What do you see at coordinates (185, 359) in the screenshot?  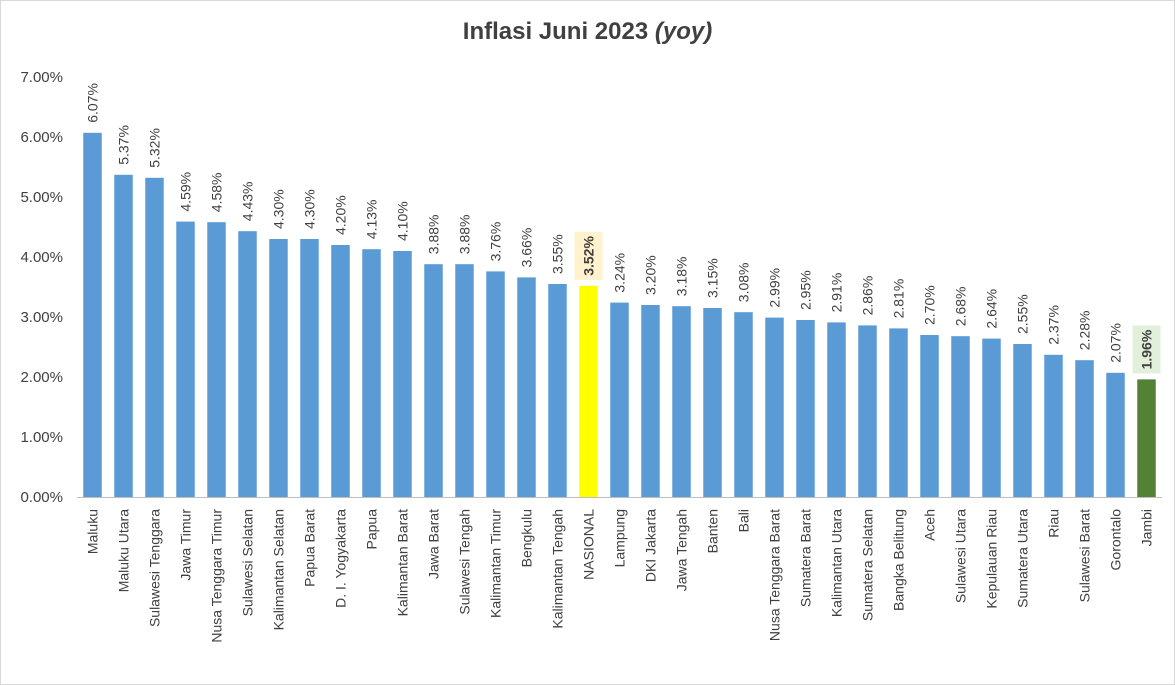 I see `bar-jawa-timur` at bounding box center [185, 359].